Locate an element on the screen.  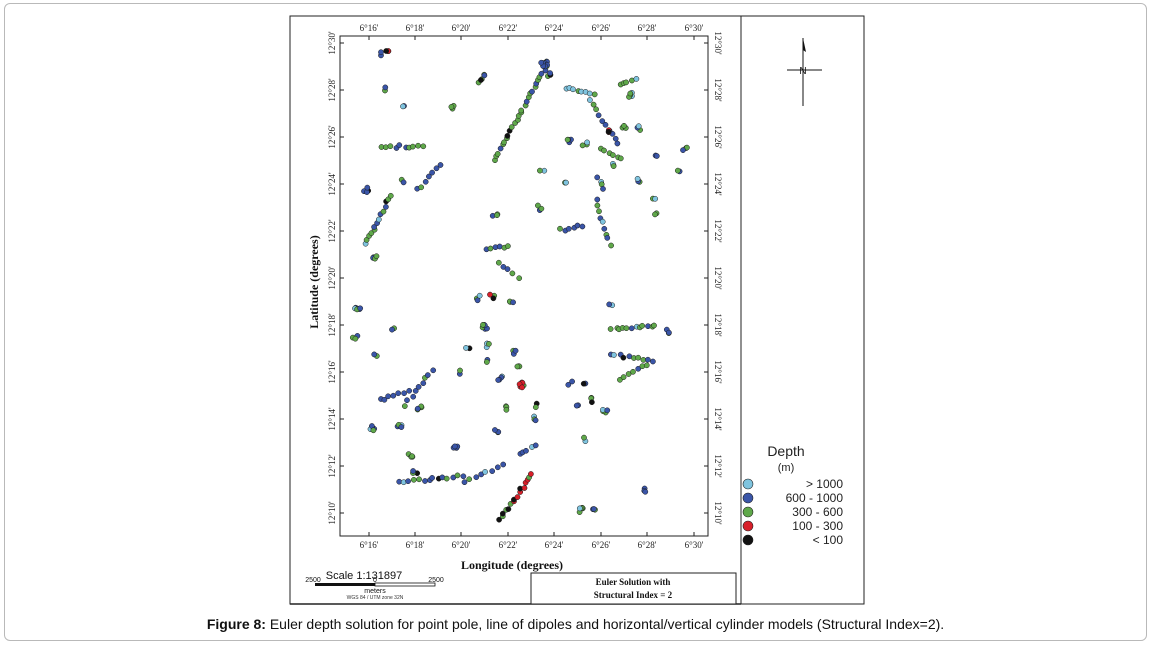
lat-tick-label-left: 12°18' is located at coordinates (332, 325).